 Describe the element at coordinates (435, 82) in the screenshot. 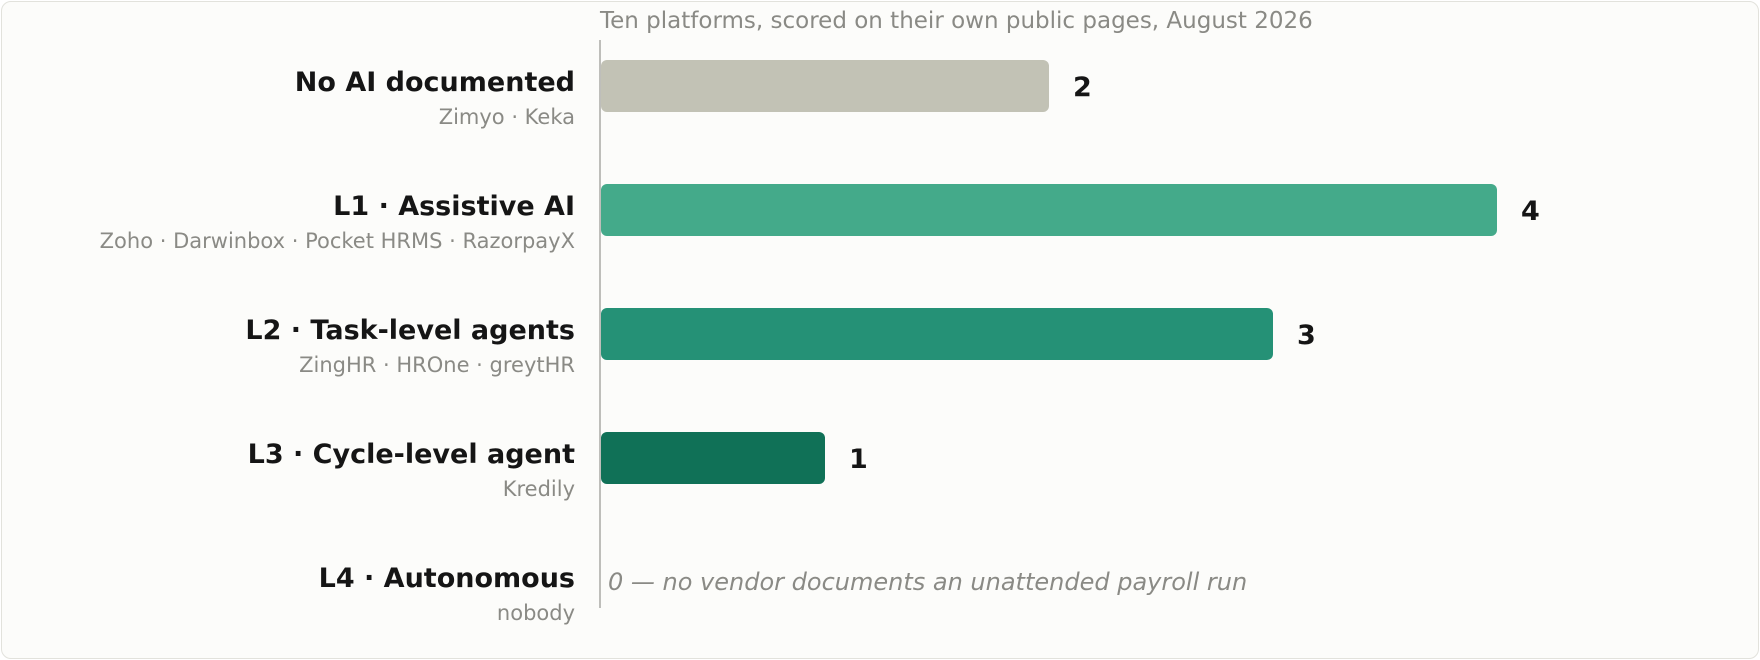

I see `category-label: No AI documented` at that location.